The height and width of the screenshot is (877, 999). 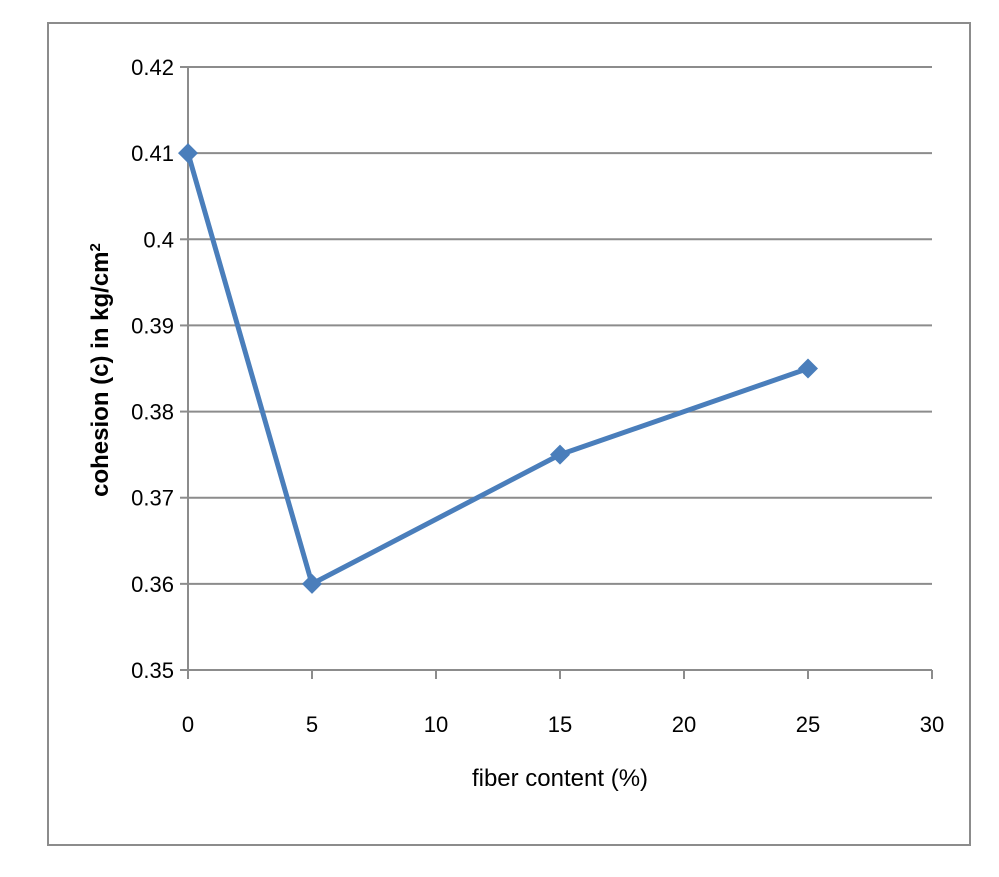 What do you see at coordinates (808, 724) in the screenshot?
I see `x-tick-label-25: 25` at bounding box center [808, 724].